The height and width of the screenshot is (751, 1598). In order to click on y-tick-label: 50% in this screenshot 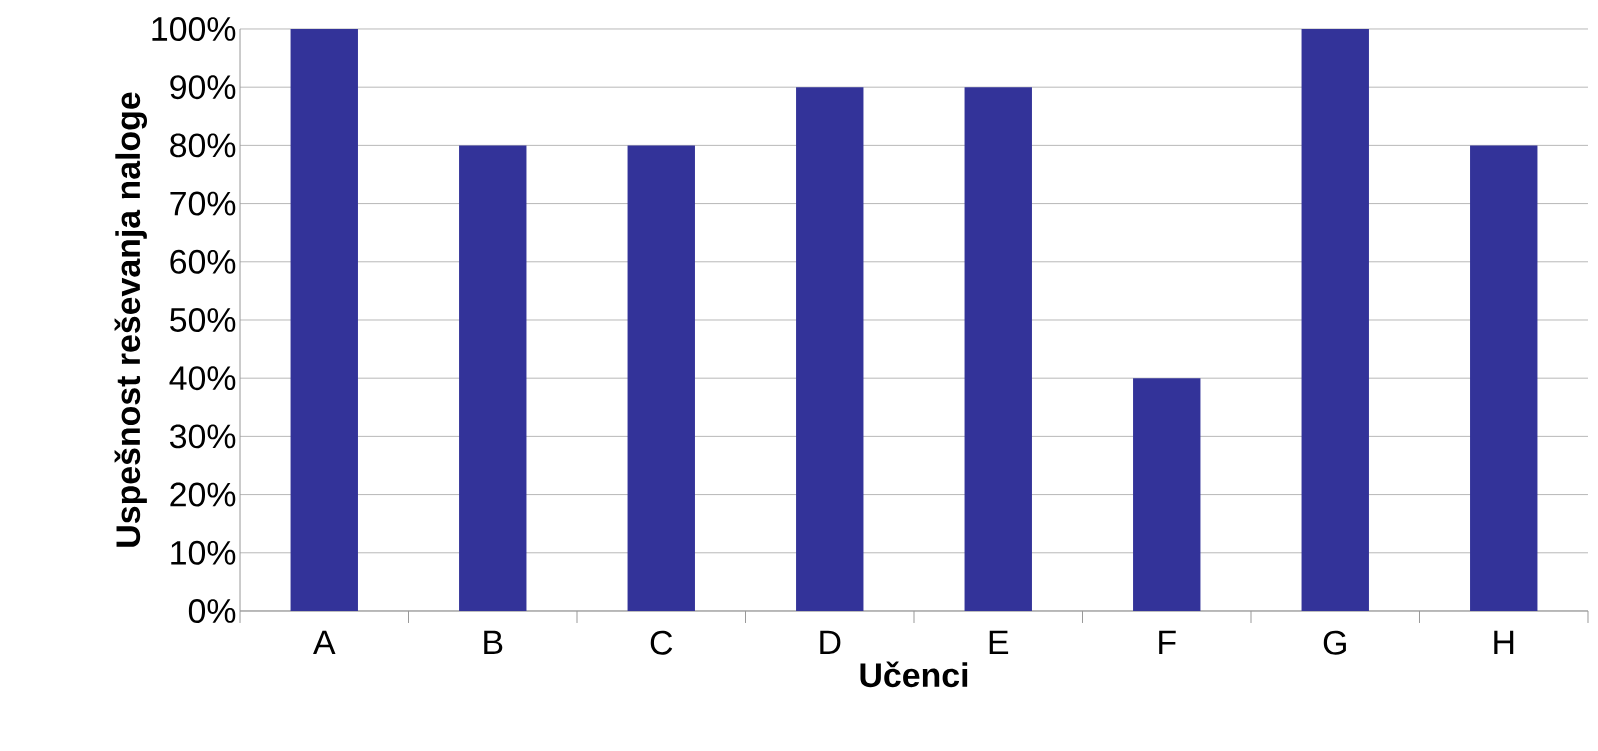, I will do `click(203, 319)`.